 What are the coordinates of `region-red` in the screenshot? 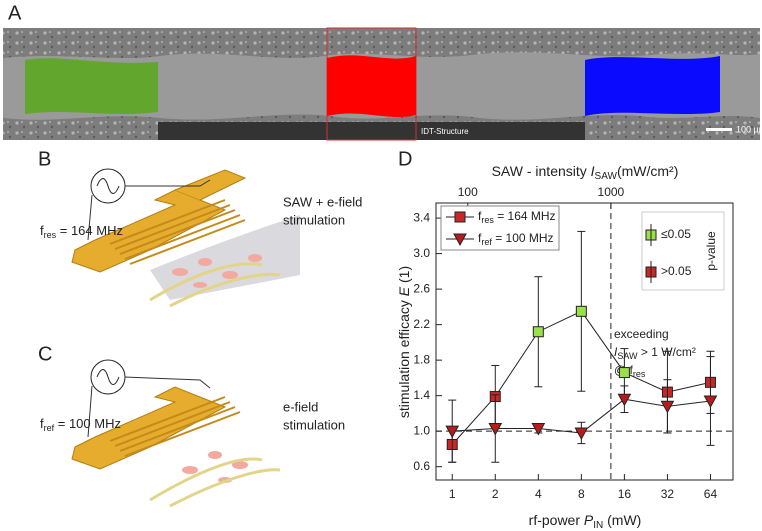 It's located at (371, 86).